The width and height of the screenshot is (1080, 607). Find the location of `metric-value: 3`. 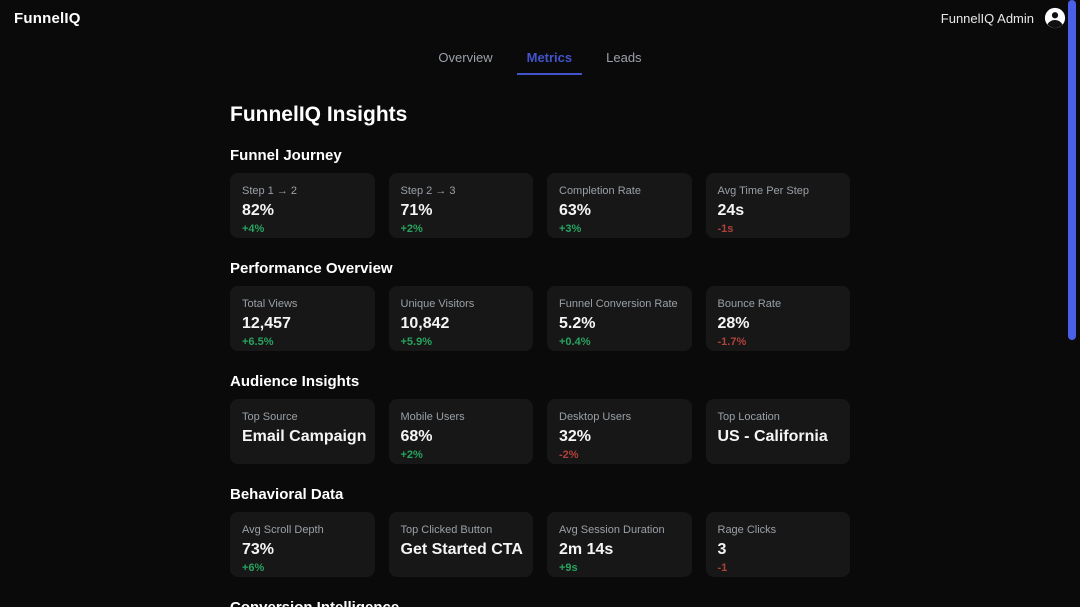

metric-value: 3 is located at coordinates (722, 549).